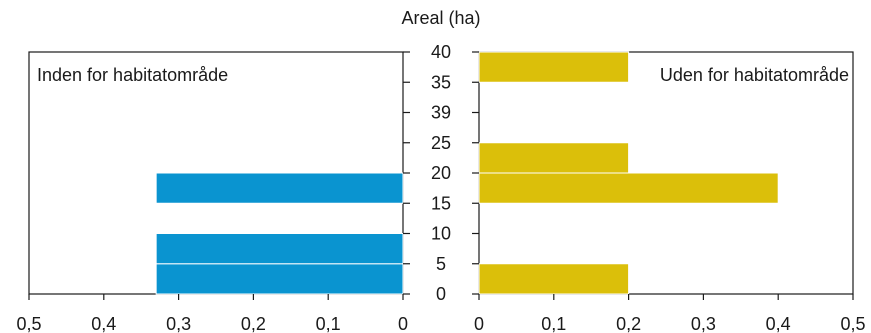  Describe the element at coordinates (754, 75) in the screenshot. I see `right-panel-label: Uden for habitatområde` at that location.